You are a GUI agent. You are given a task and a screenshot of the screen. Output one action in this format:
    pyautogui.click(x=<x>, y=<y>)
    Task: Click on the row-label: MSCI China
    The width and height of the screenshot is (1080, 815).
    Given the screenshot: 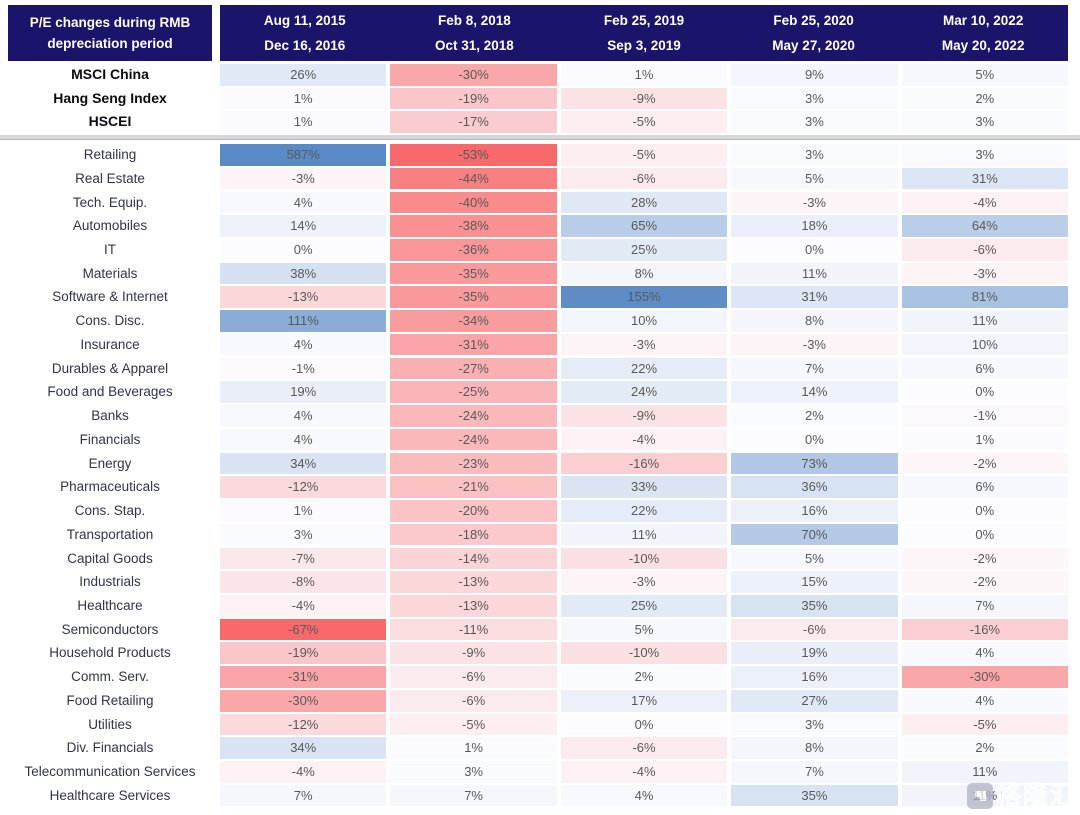 What is the action you would take?
    pyautogui.click(x=110, y=74)
    